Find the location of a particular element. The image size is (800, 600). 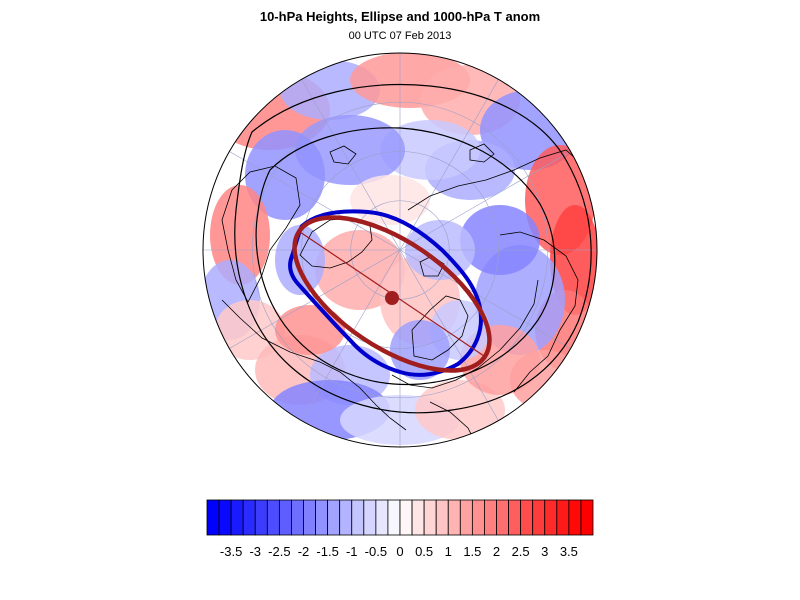

colorbar-tick-label: -1.5 is located at coordinates (327, 551).